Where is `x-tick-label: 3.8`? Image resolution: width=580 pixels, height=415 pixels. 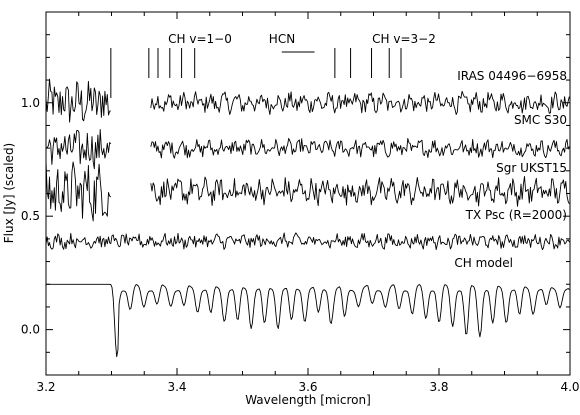 x-tick-label: 3.8 is located at coordinates (438, 387).